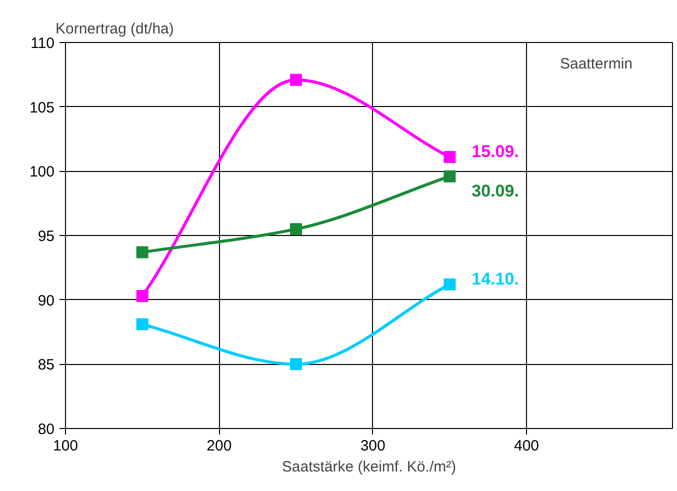 This screenshot has height=491, width=677. Describe the element at coordinates (495, 152) in the screenshot. I see `series-label: 15.09.` at that location.